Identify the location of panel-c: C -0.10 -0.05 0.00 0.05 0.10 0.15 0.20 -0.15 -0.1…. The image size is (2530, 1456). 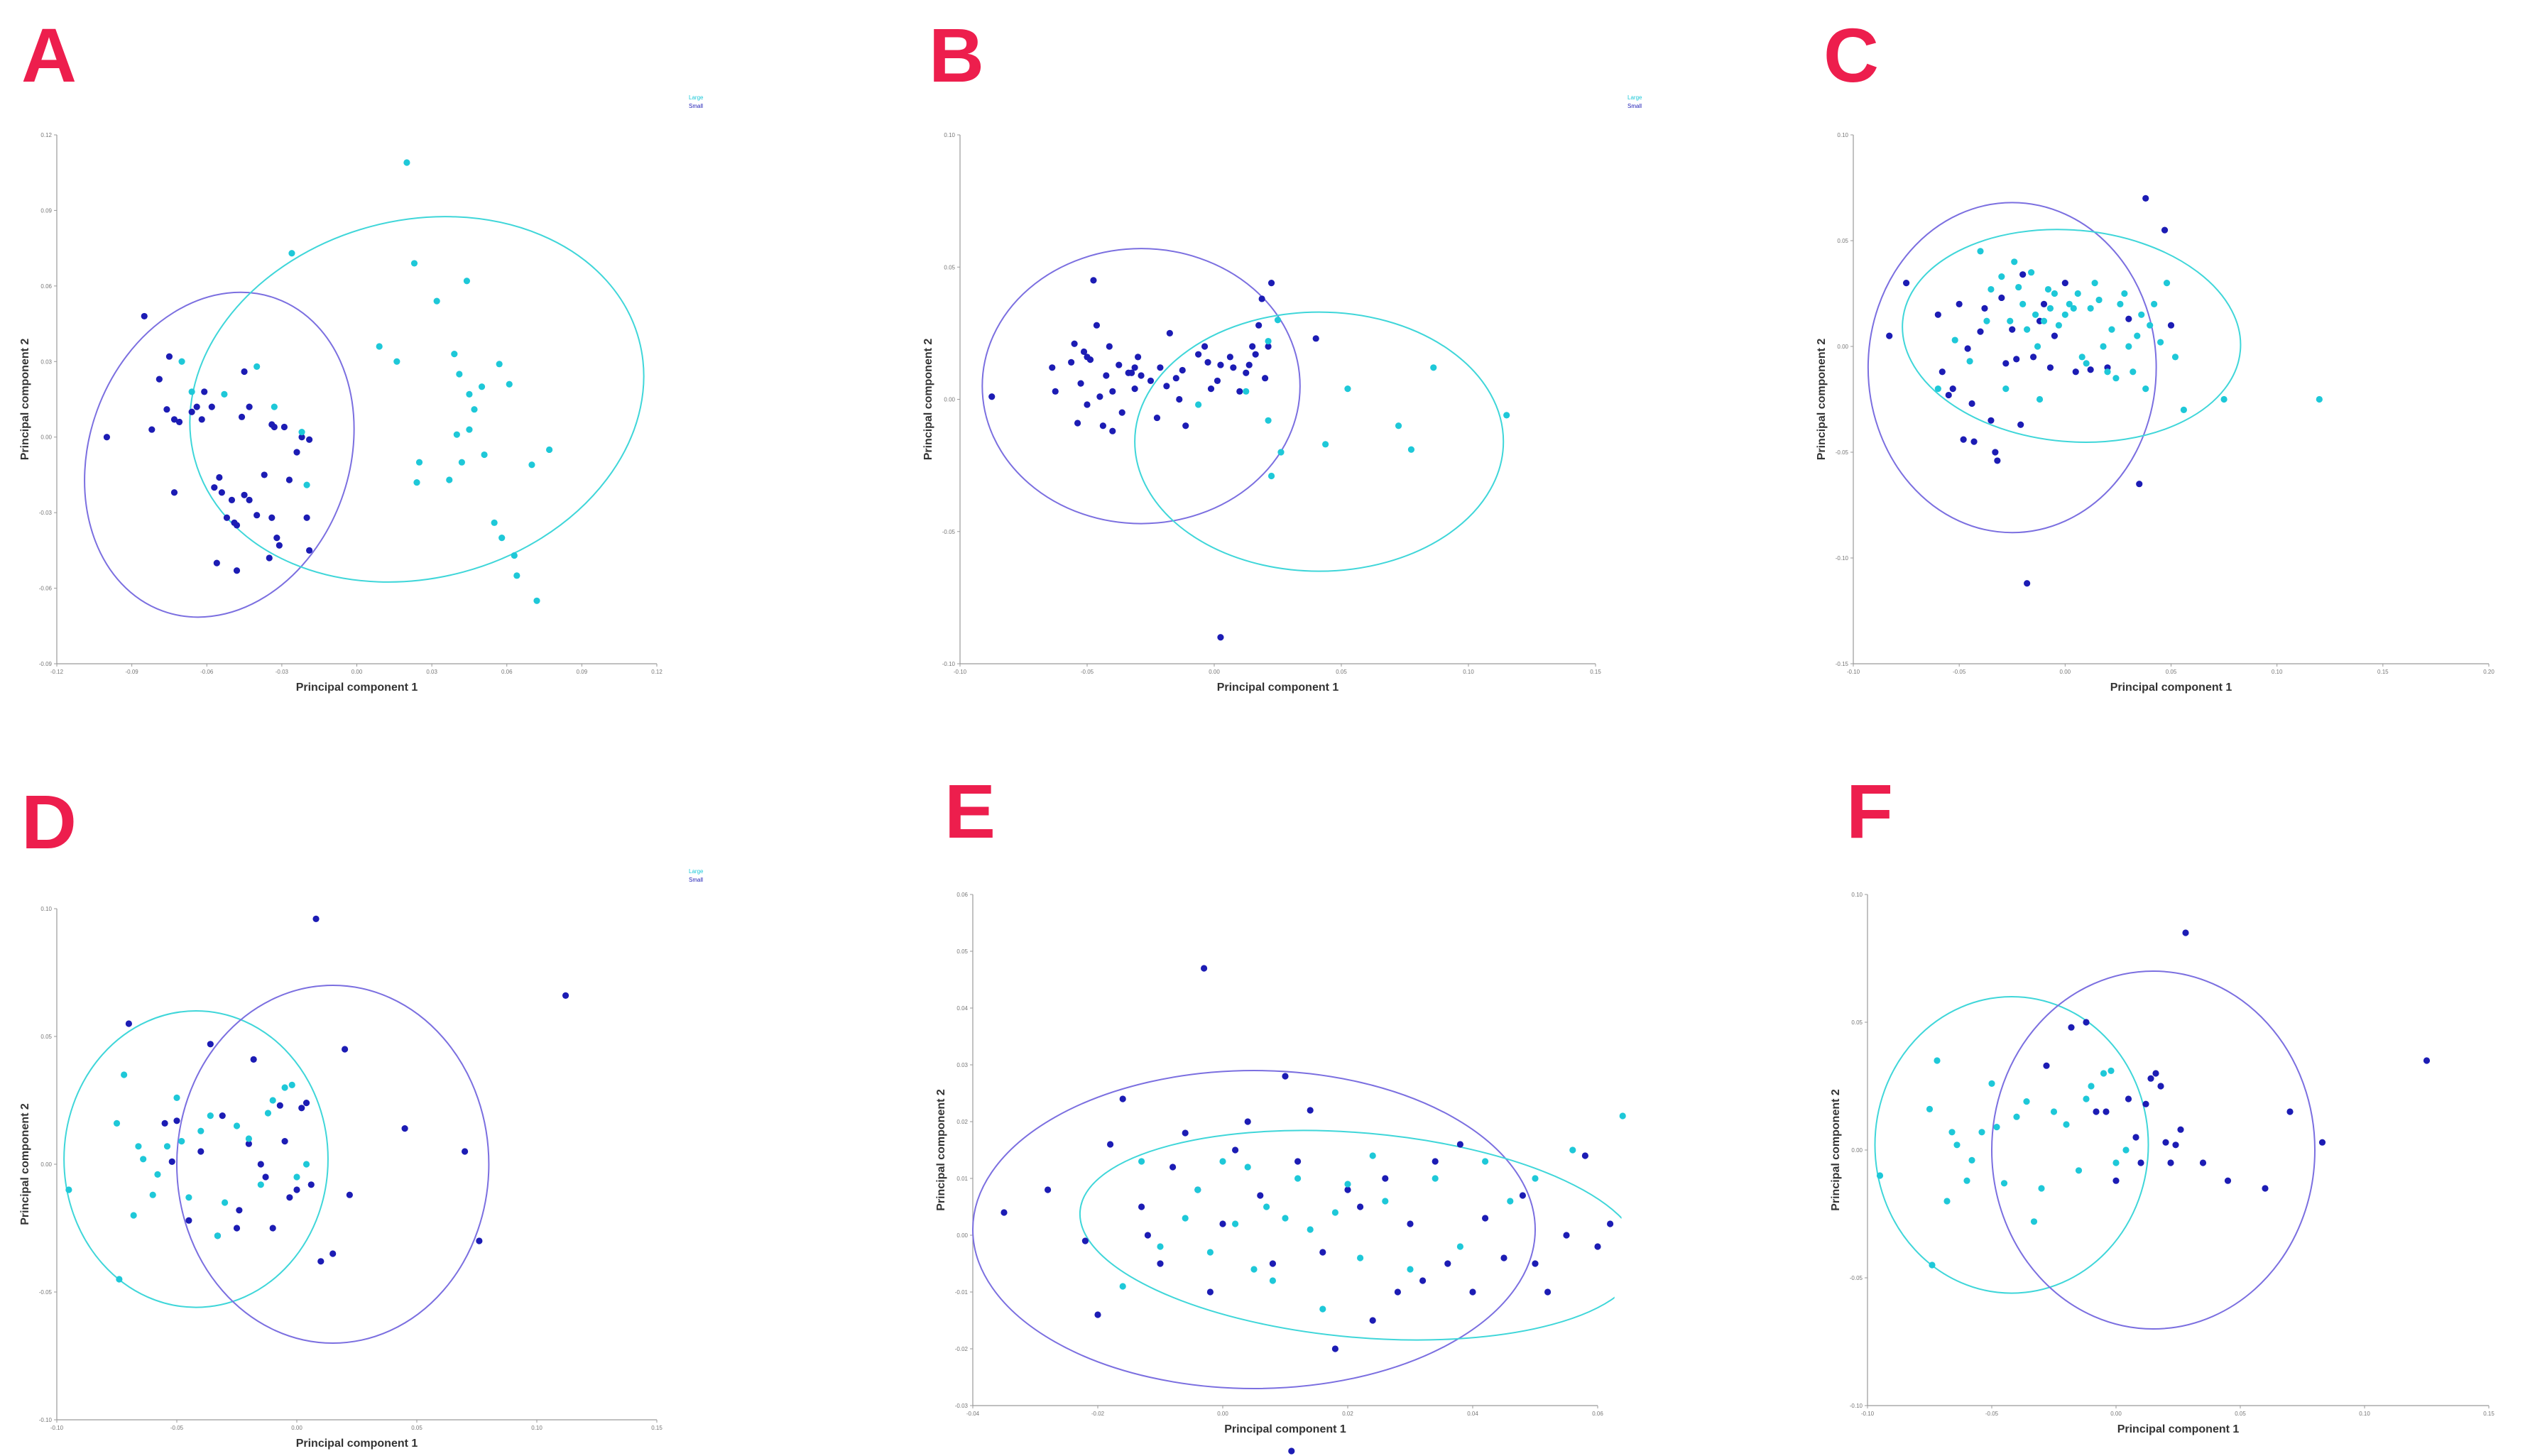
(2155, 353).